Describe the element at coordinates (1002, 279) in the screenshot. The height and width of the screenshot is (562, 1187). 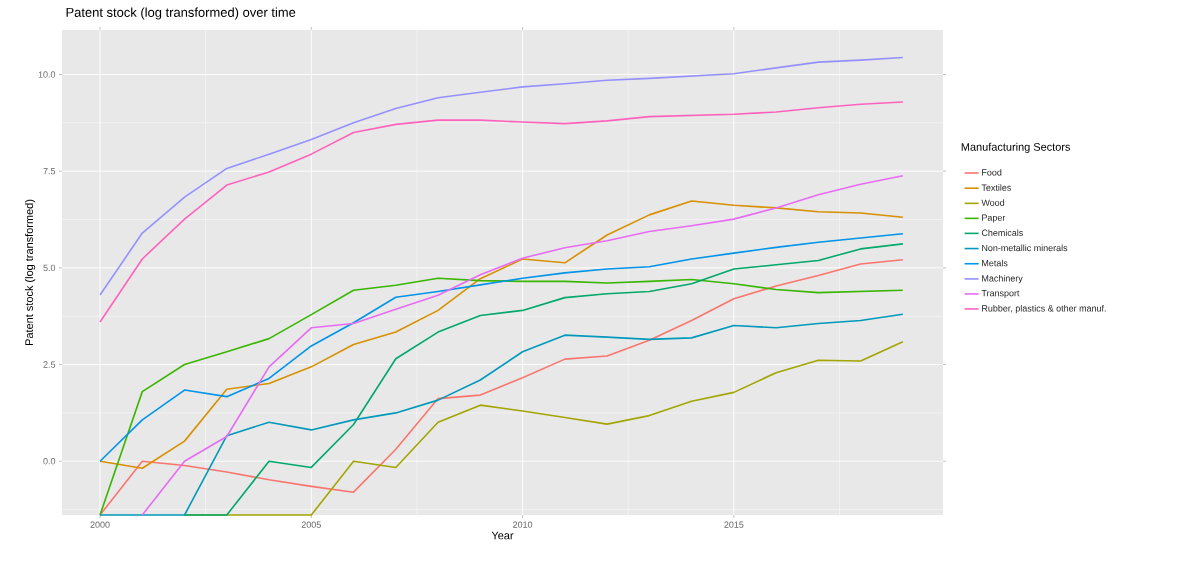
I see `legend-label: Machinery` at that location.